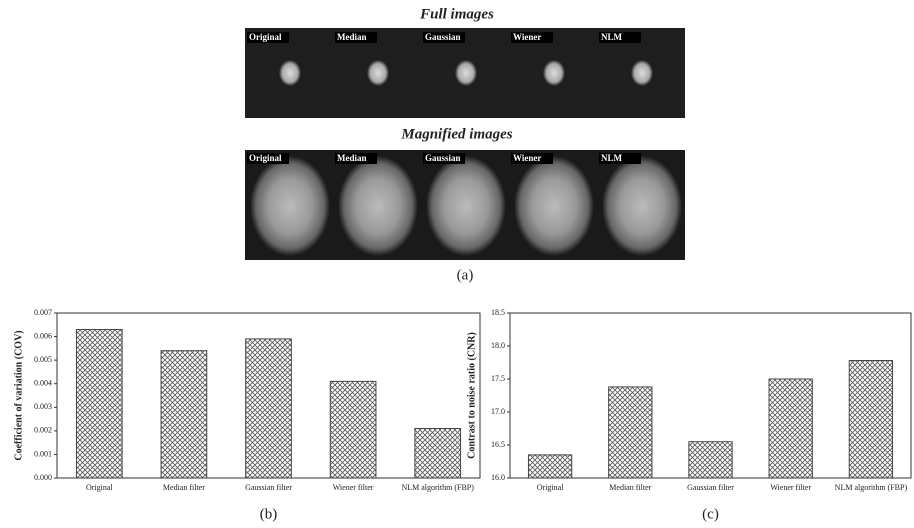 This screenshot has height=528, width=914. I want to click on y-tick-label: 18.0, so click(498, 345).